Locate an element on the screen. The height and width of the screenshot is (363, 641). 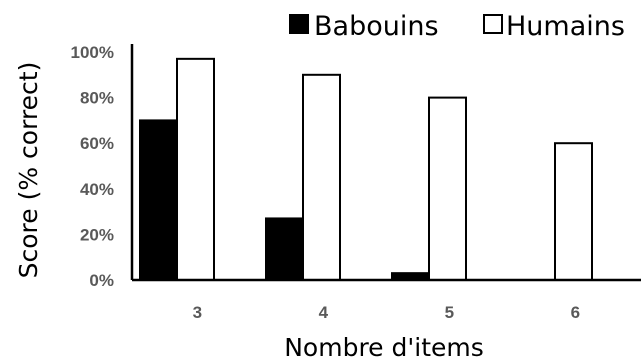
x-tick-label: 4 is located at coordinates (324, 312).